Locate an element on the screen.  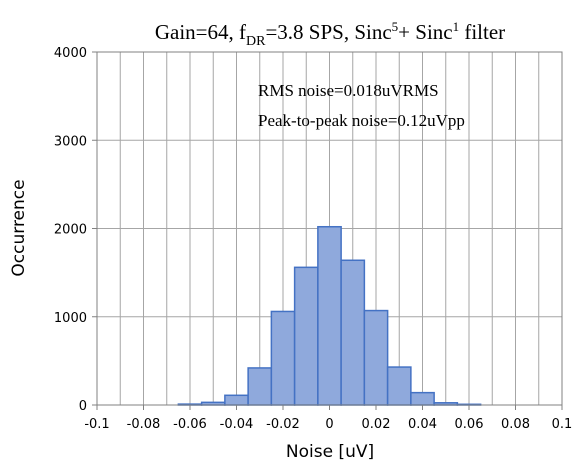
x-tick-label: 0.06 is located at coordinates (469, 424).